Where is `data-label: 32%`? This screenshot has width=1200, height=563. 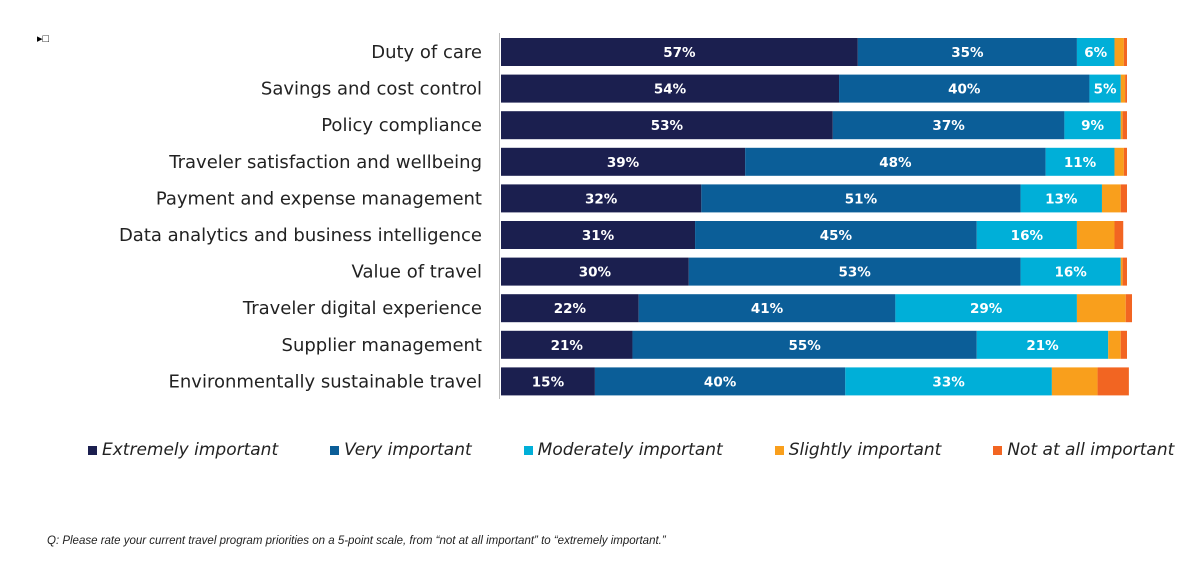
data-label: 32% is located at coordinates (601, 199).